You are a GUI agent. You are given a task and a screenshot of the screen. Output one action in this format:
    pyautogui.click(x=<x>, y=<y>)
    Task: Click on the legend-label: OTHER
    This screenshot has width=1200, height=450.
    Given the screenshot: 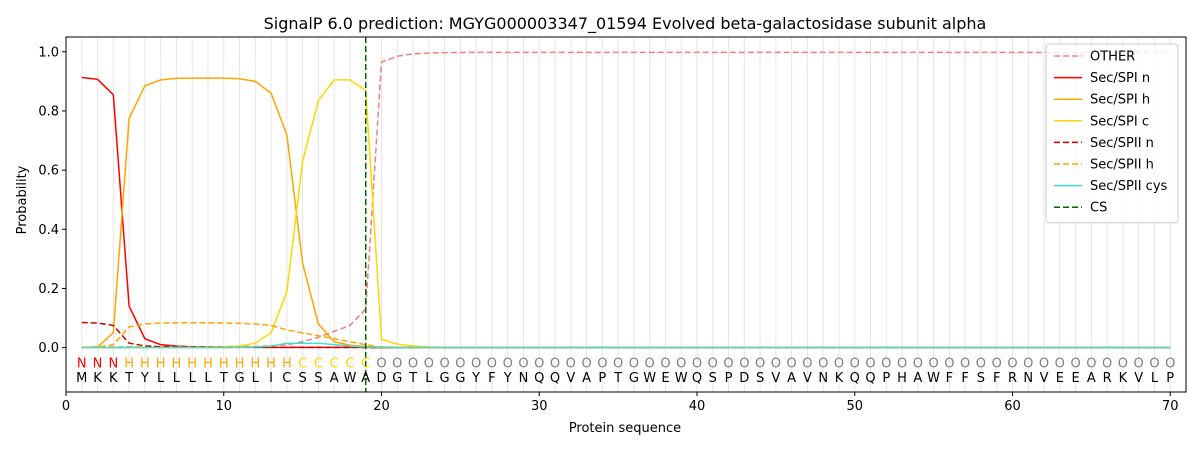 What is the action you would take?
    pyautogui.click(x=1112, y=57)
    